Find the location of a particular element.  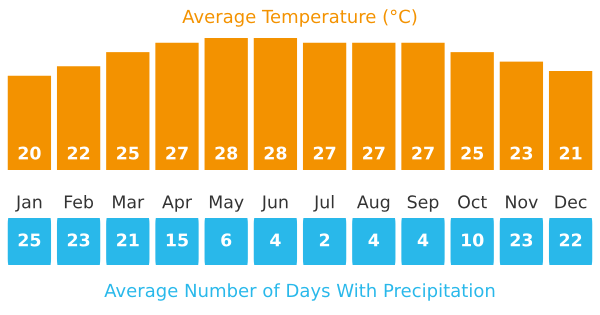

x-tick-label: Sep is located at coordinates (423, 203).